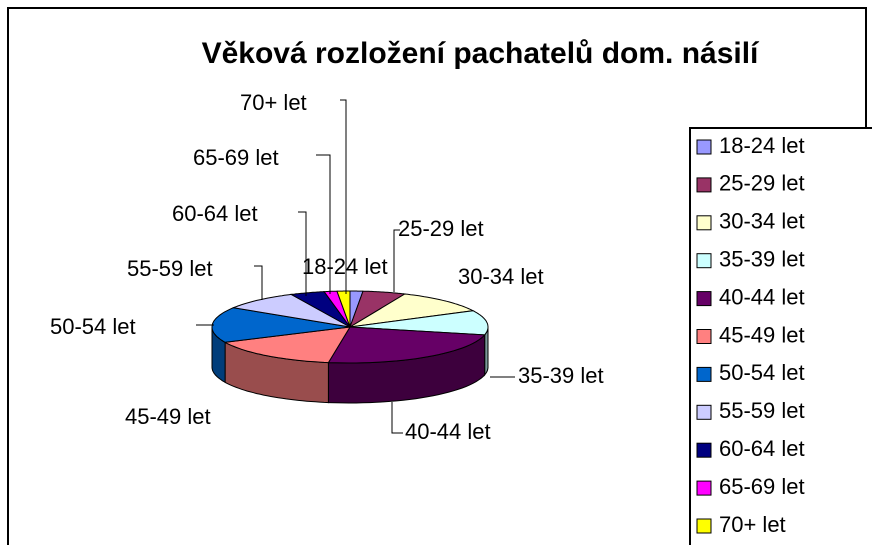 This screenshot has width=872, height=545. Describe the element at coordinates (441, 228) in the screenshot. I see `data-label: 25-29 let` at that location.